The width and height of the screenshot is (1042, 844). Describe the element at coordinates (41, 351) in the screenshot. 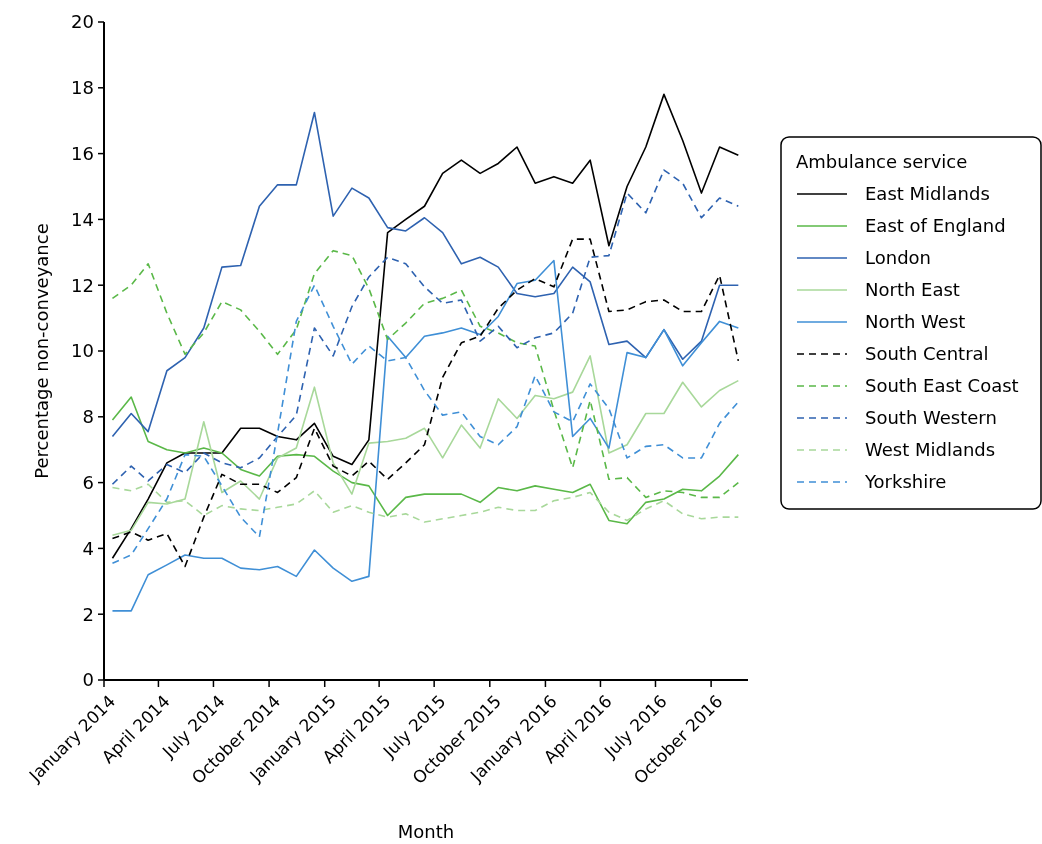

I see `y-axis-title: Percentage non-conveyance` at that location.